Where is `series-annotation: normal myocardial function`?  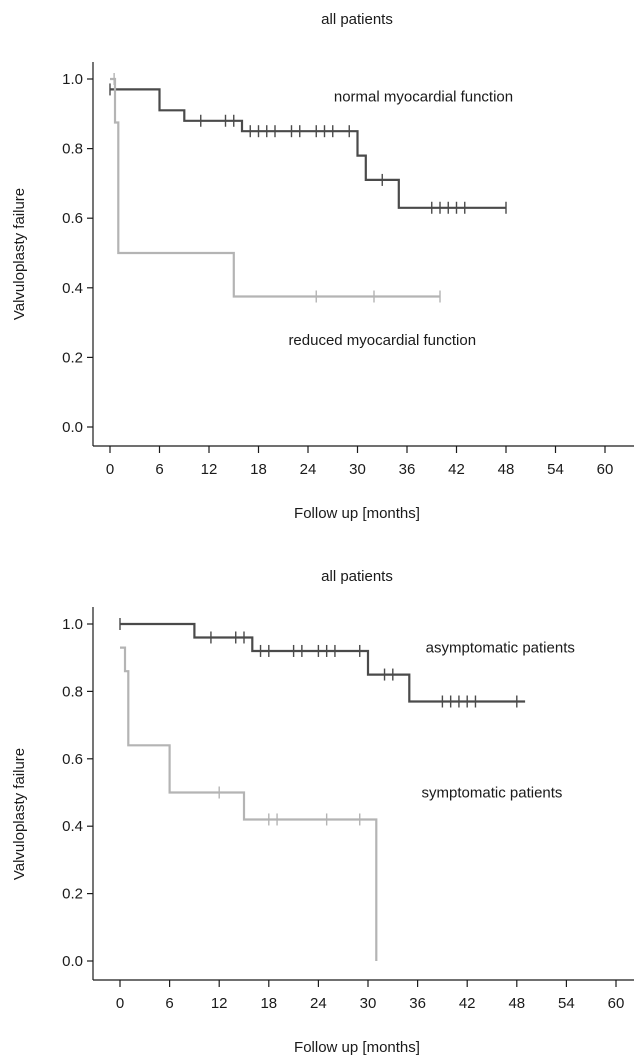 series-annotation: normal myocardial function is located at coordinates (423, 96).